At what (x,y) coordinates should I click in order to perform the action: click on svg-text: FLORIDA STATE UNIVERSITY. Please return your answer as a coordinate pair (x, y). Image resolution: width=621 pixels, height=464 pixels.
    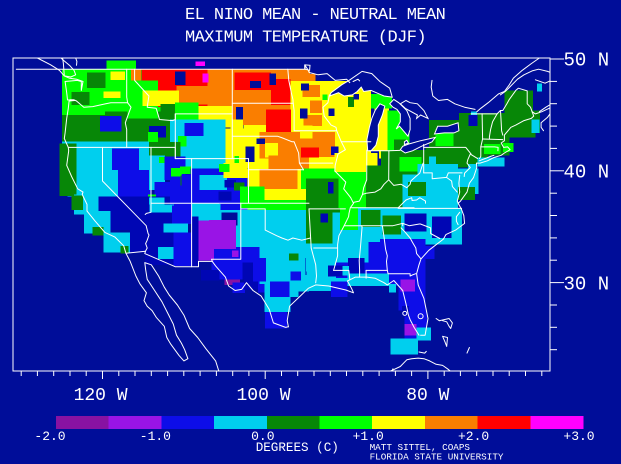
    Looking at the image, I should click on (437, 457).